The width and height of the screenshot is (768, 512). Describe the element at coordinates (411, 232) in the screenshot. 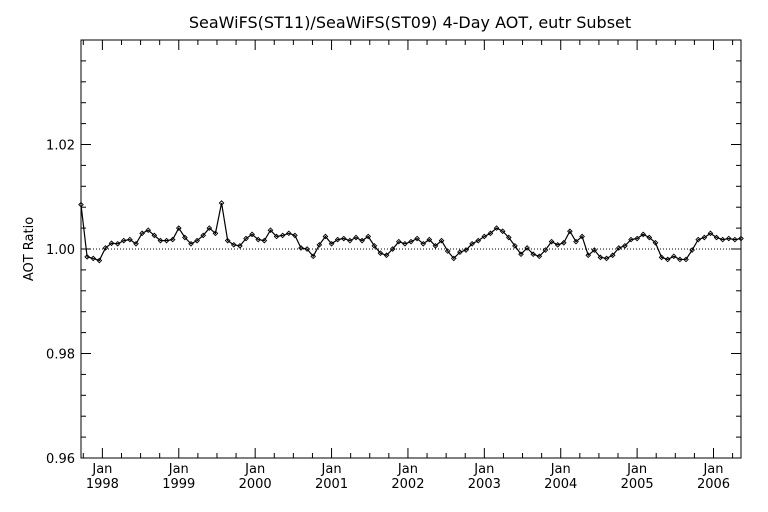

I see `series-line` at that location.